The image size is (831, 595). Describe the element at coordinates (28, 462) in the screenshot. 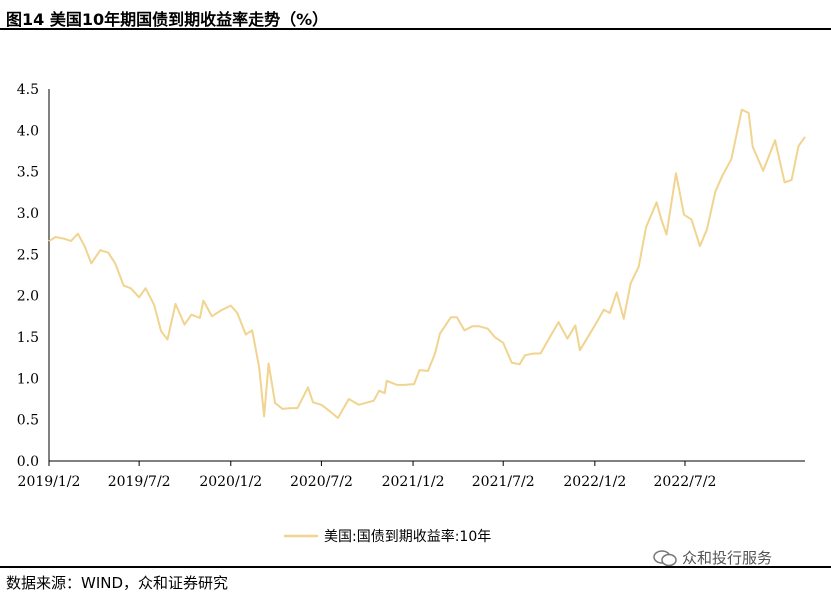

I see `y-tick-label: 0.0` at that location.